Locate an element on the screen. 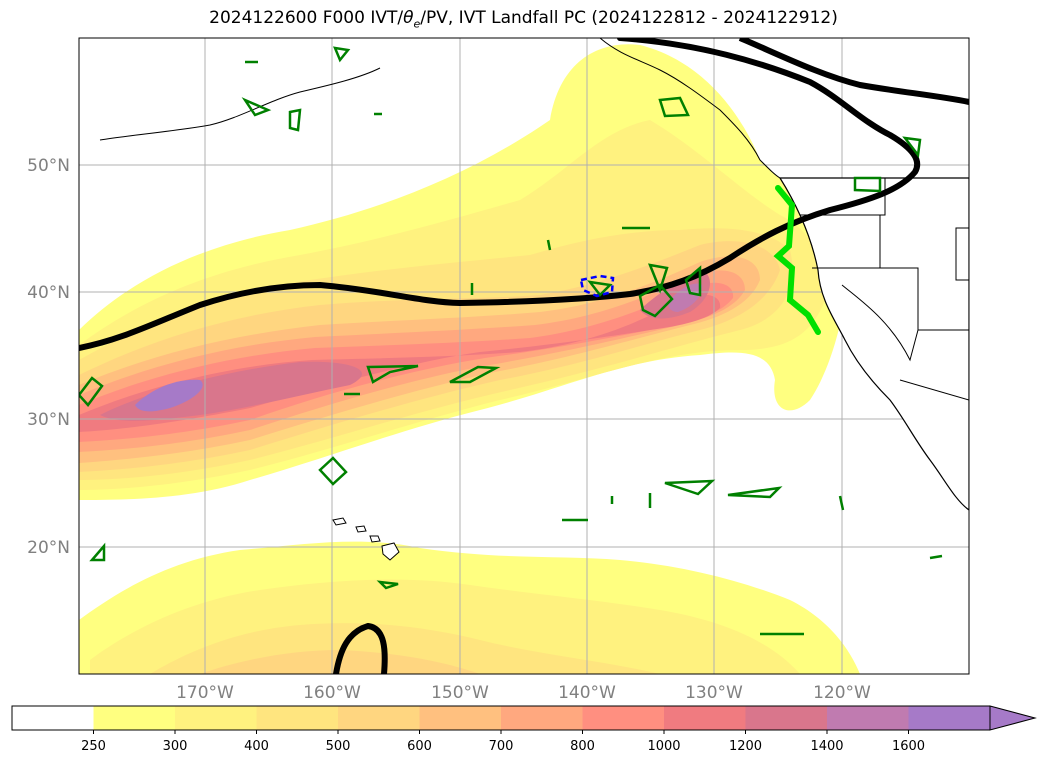 Image resolution: width=1047 pixels, height=767 pixels. ivt-1400-band-east is located at coordinates (685, 297).